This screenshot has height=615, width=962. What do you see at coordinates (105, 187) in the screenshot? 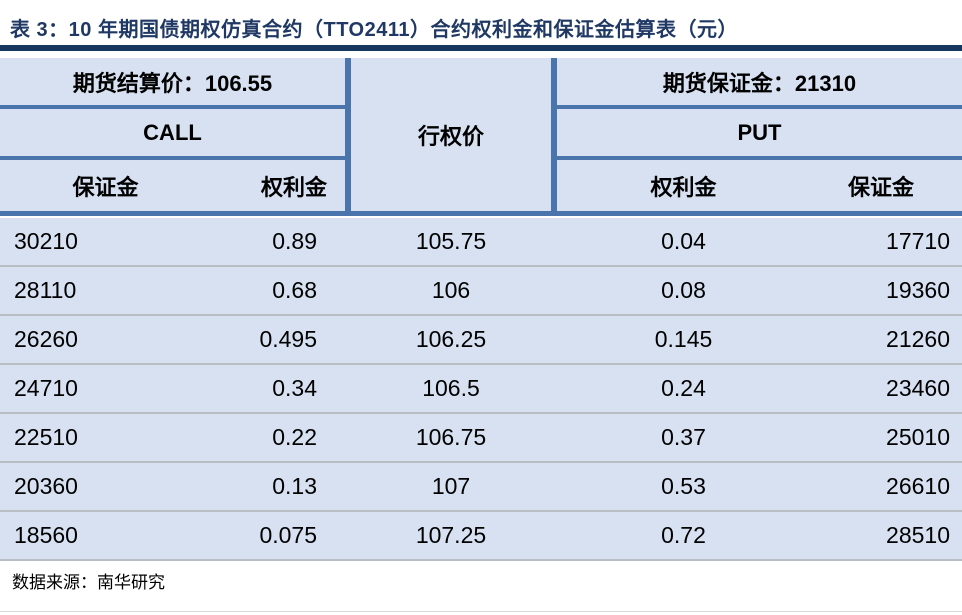
I see `call-margin-column-header: 保证金` at bounding box center [105, 187].